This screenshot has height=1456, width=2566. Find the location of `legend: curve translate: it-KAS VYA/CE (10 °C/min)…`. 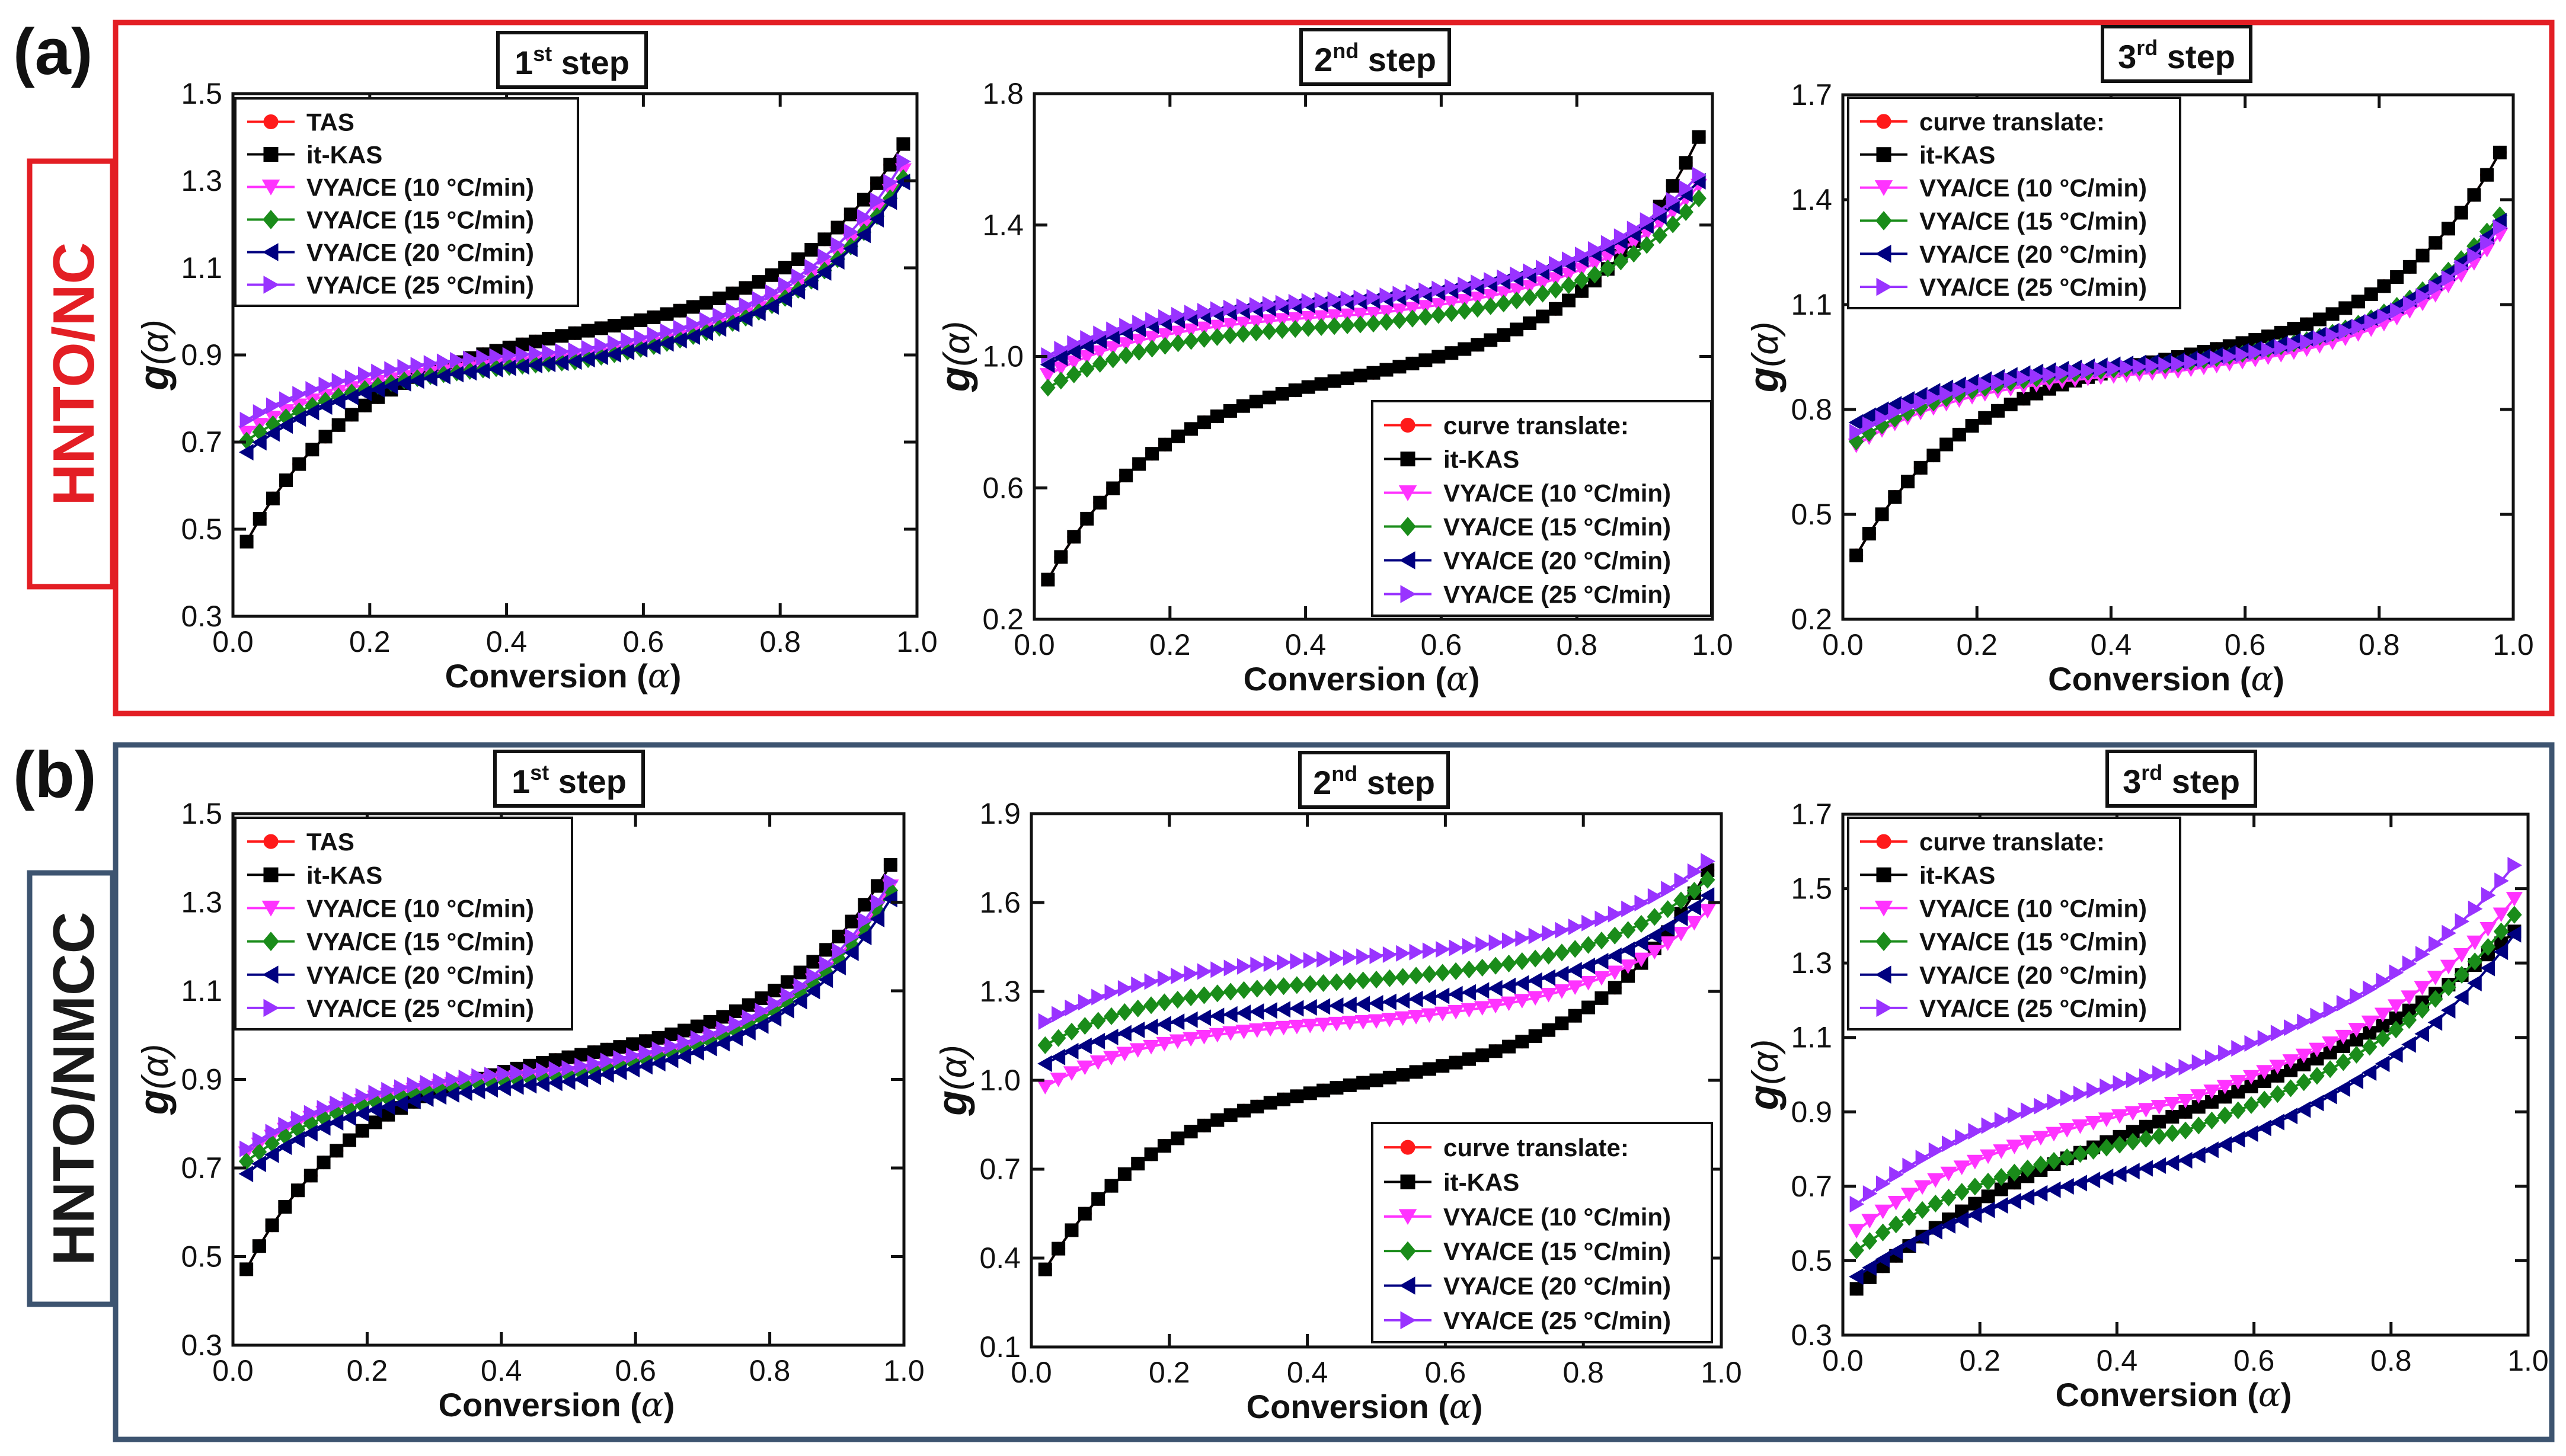

legend: curve translate: it-KAS VYA/CE (10 °C/min)… is located at coordinates (1542, 1232).